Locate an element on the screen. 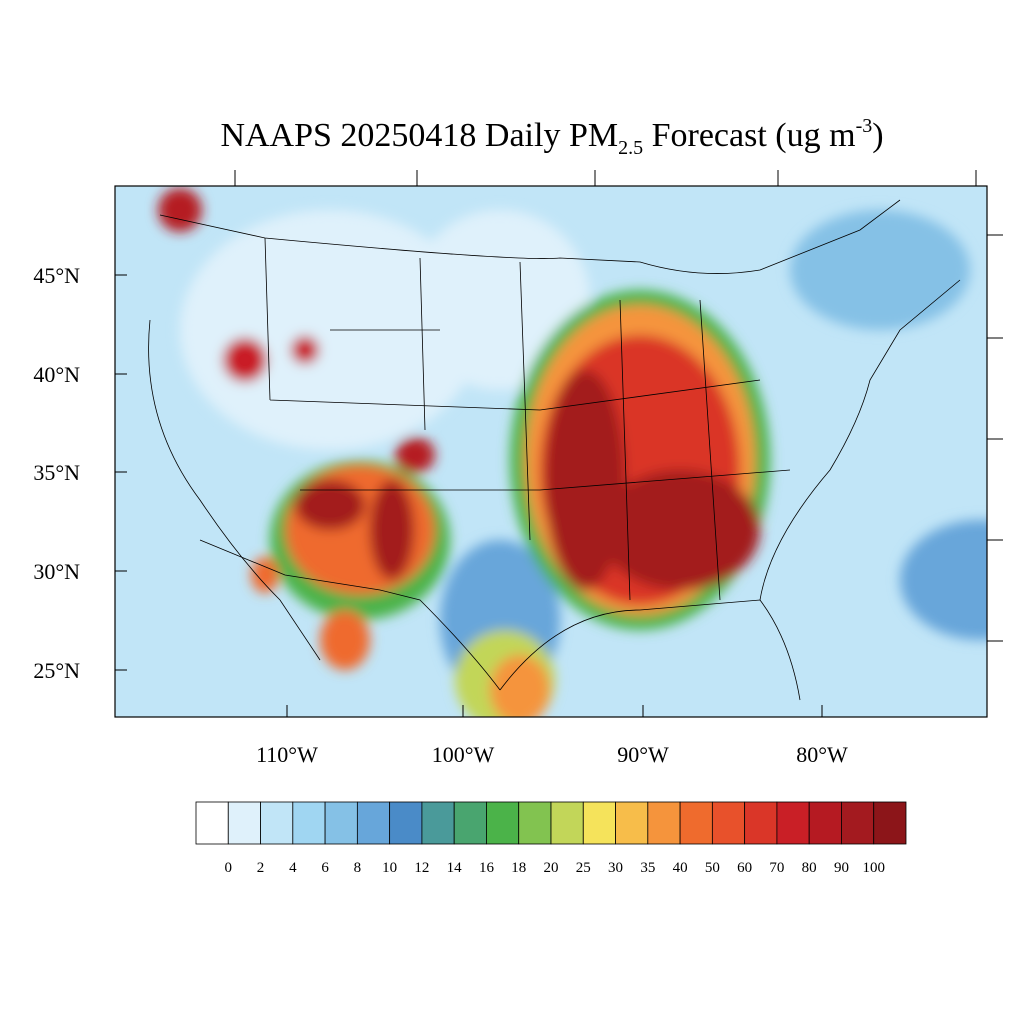 The height and width of the screenshot is (1024, 1024). colorbar-label: 12 is located at coordinates (421, 868).